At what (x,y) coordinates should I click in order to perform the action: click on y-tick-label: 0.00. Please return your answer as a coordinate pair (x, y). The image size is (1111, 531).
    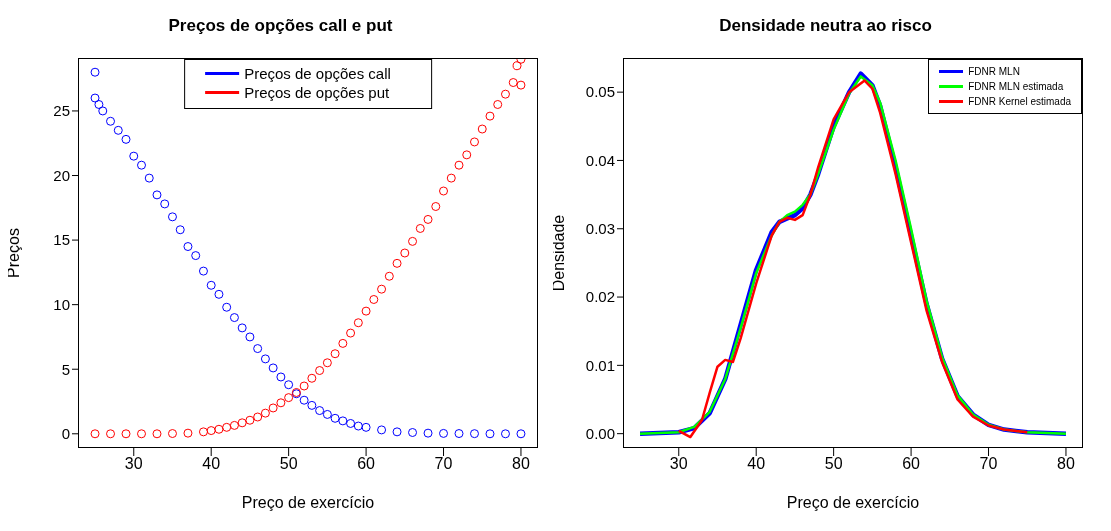
    Looking at the image, I should click on (600, 433).